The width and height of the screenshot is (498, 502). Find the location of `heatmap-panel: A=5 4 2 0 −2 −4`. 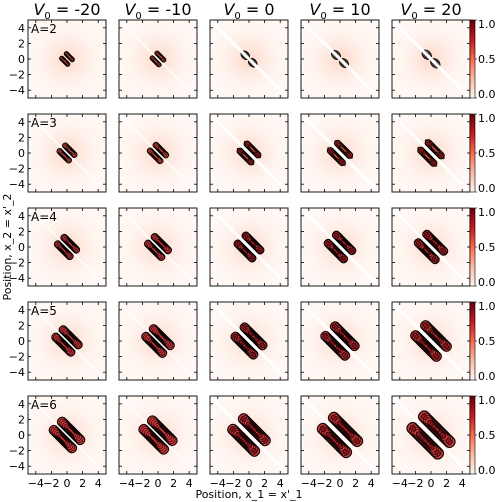

heatmap-panel: A=5 4 2 0 −2 −4 is located at coordinates (58, 341).